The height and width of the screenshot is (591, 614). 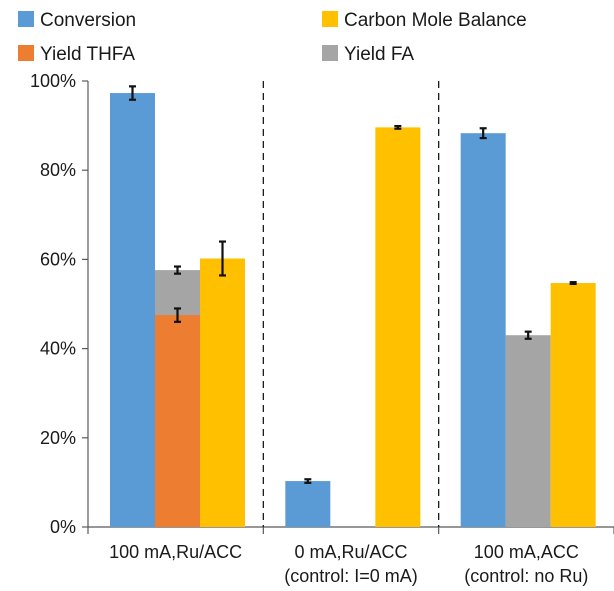 What do you see at coordinates (435, 20) in the screenshot?
I see `legend-label-carbon-mole-balance: Carbon Mole Balance` at bounding box center [435, 20].